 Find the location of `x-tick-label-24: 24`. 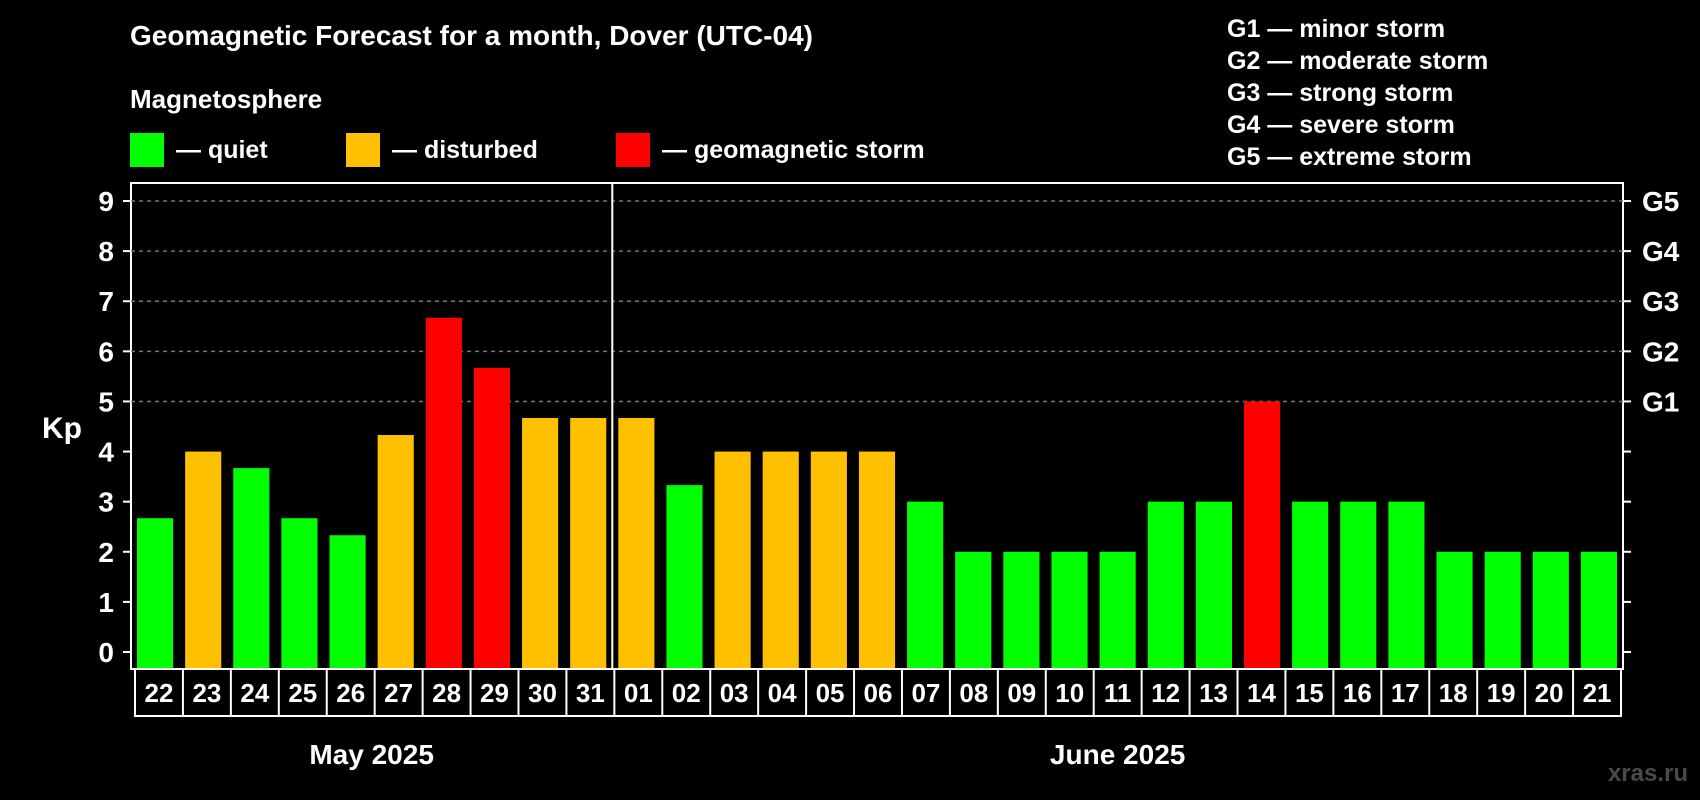

x-tick-label-24: 24 is located at coordinates (254, 693).